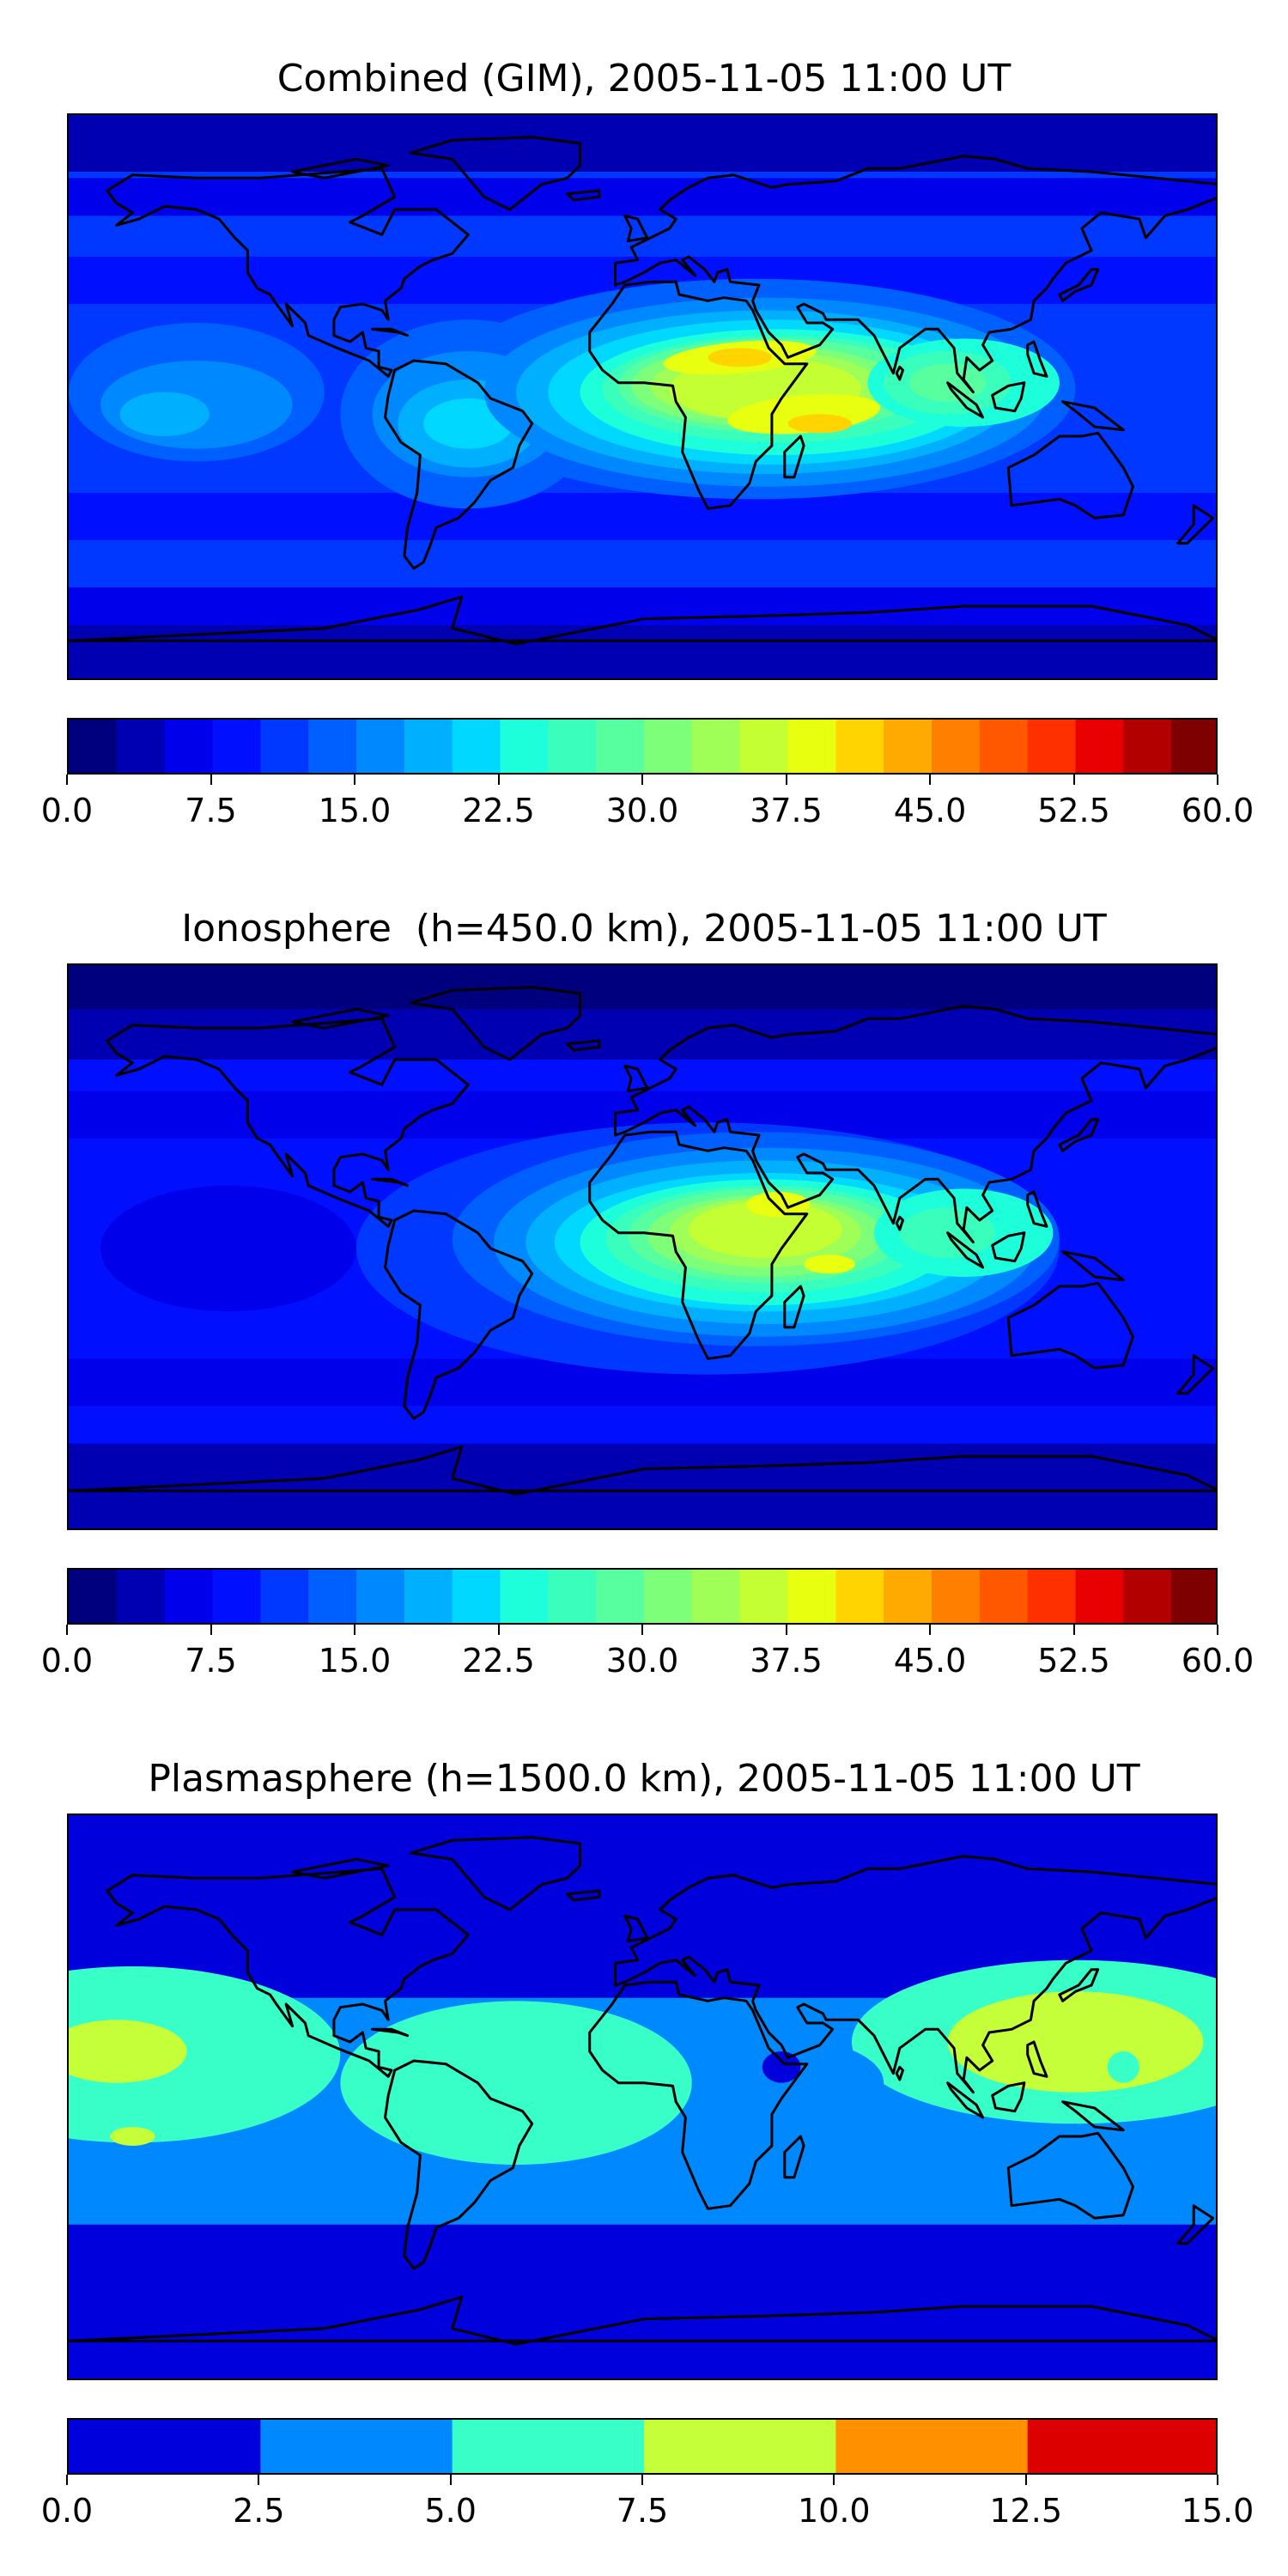 The width and height of the screenshot is (1288, 2576). What do you see at coordinates (1218, 2511) in the screenshot?
I see `colorbar-tick-label-2-6: 15.0` at bounding box center [1218, 2511].